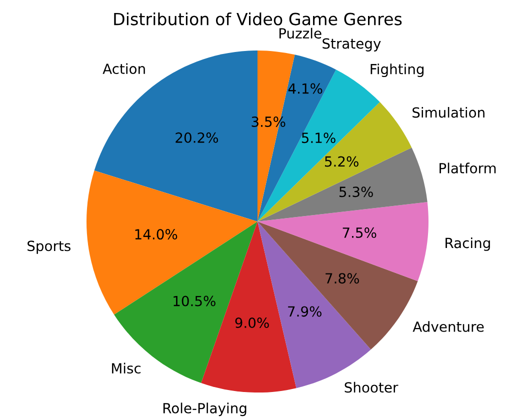 The image size is (515, 418). What do you see at coordinates (195, 301) in the screenshot?
I see `data-label: 10.5%` at bounding box center [195, 301].